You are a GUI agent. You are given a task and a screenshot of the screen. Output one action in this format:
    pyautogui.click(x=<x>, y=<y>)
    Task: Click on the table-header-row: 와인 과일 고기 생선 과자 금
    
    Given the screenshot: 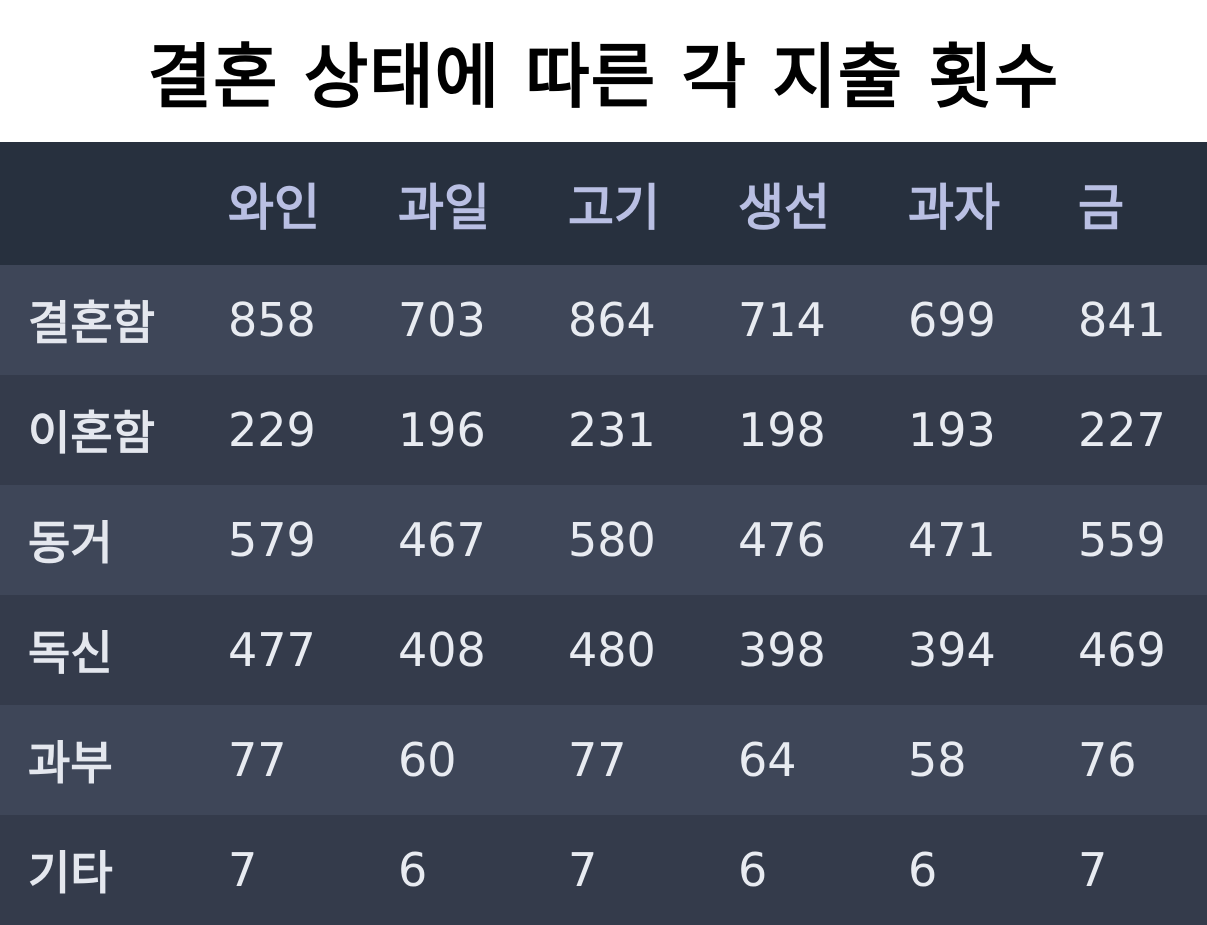 What is the action you would take?
    pyautogui.click(x=603, y=203)
    